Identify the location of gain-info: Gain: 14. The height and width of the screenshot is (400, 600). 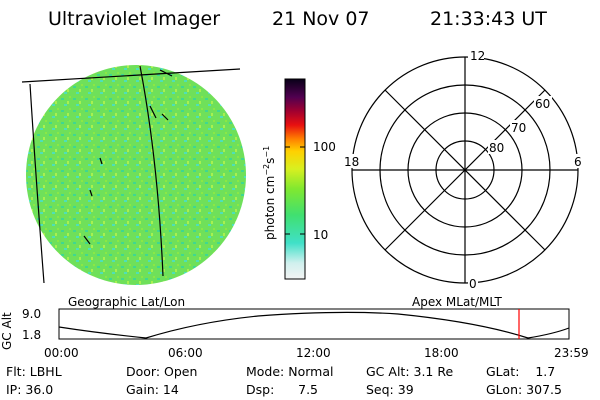
(152, 389).